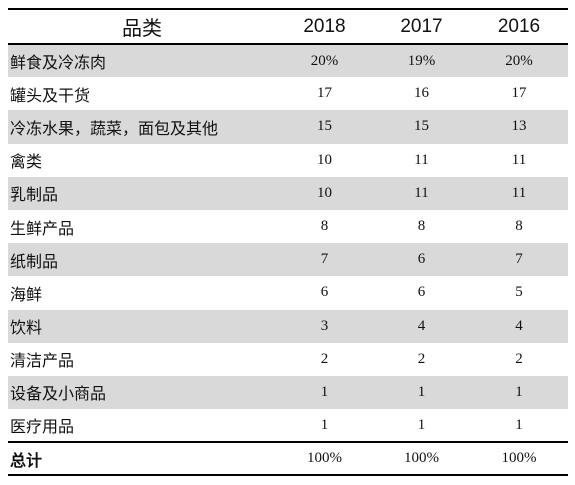  Describe the element at coordinates (26, 162) in the screenshot. I see `row-category: 禽类` at that location.